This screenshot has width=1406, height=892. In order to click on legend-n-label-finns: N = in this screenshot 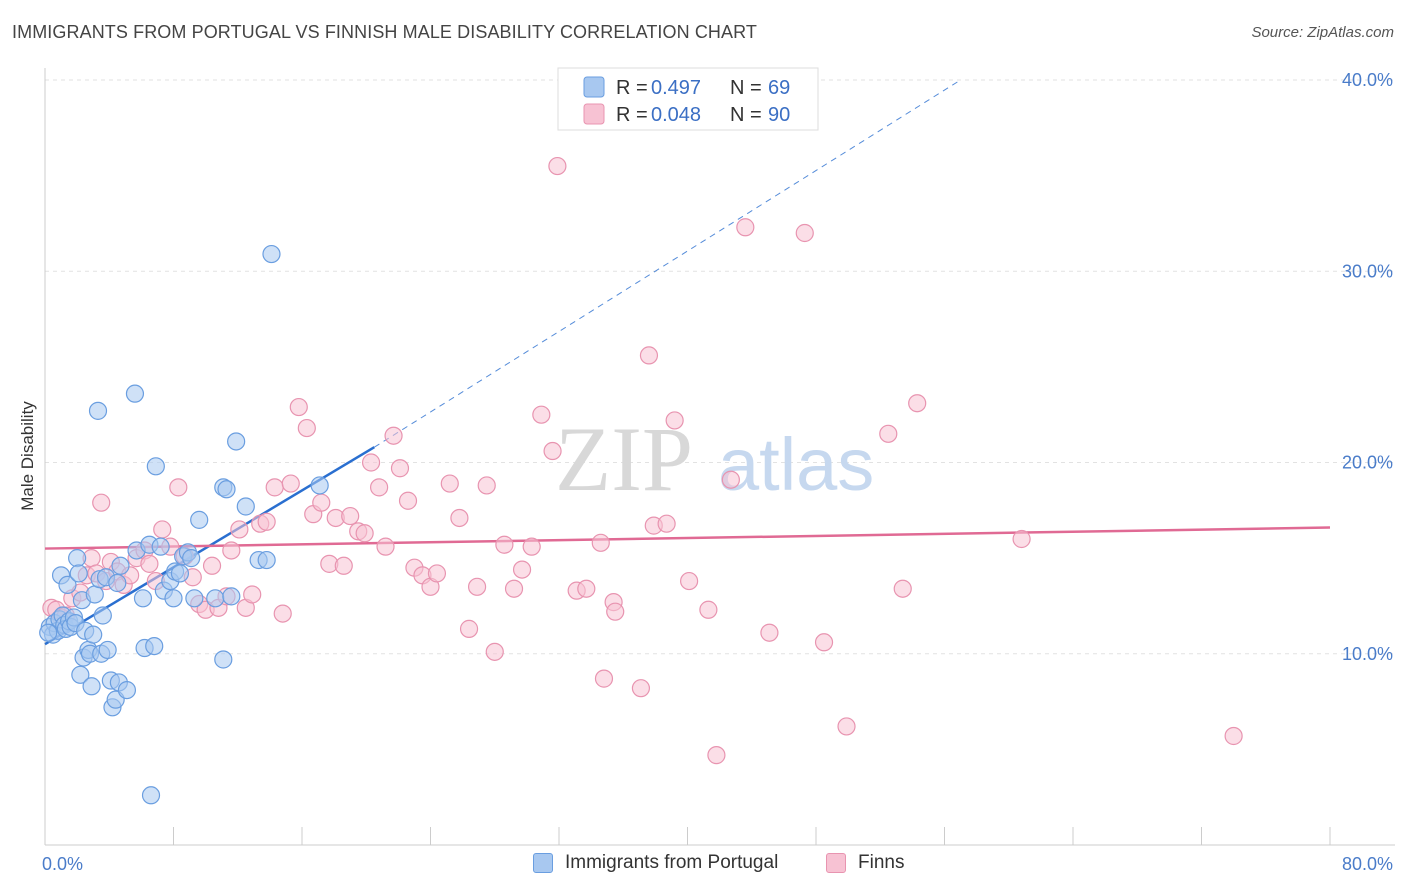, I will do `click(746, 115)`.